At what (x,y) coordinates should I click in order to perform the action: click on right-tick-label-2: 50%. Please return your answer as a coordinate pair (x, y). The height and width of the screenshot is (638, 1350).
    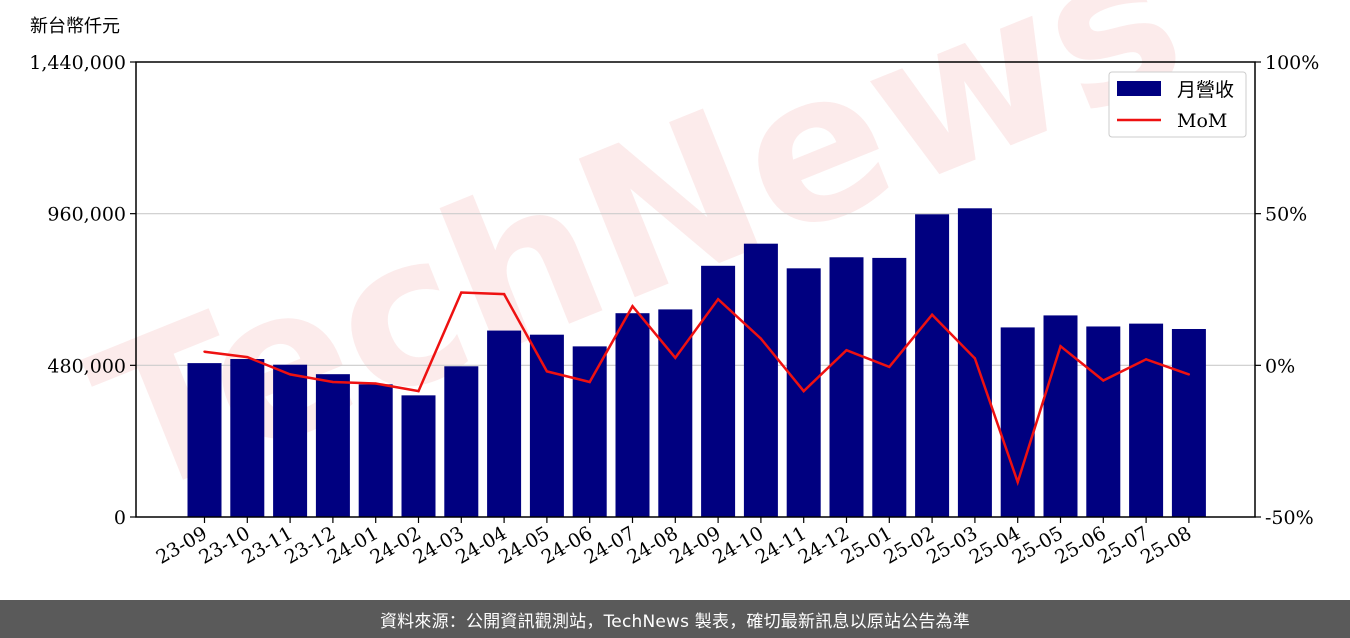
    Looking at the image, I should click on (1286, 215).